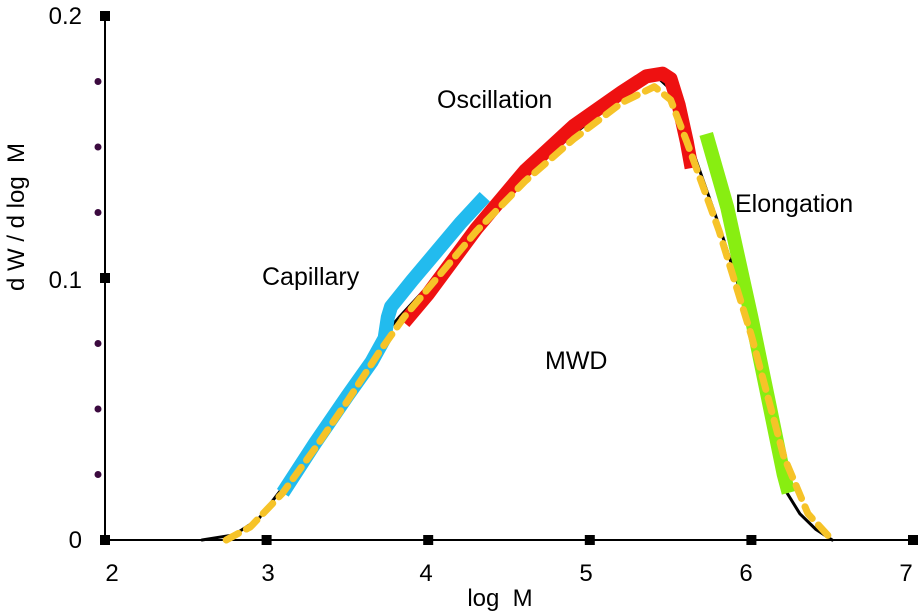 This screenshot has width=921, height=613. Describe the element at coordinates (794, 204) in the screenshot. I see `annotation-elongation: Elongation` at that location.